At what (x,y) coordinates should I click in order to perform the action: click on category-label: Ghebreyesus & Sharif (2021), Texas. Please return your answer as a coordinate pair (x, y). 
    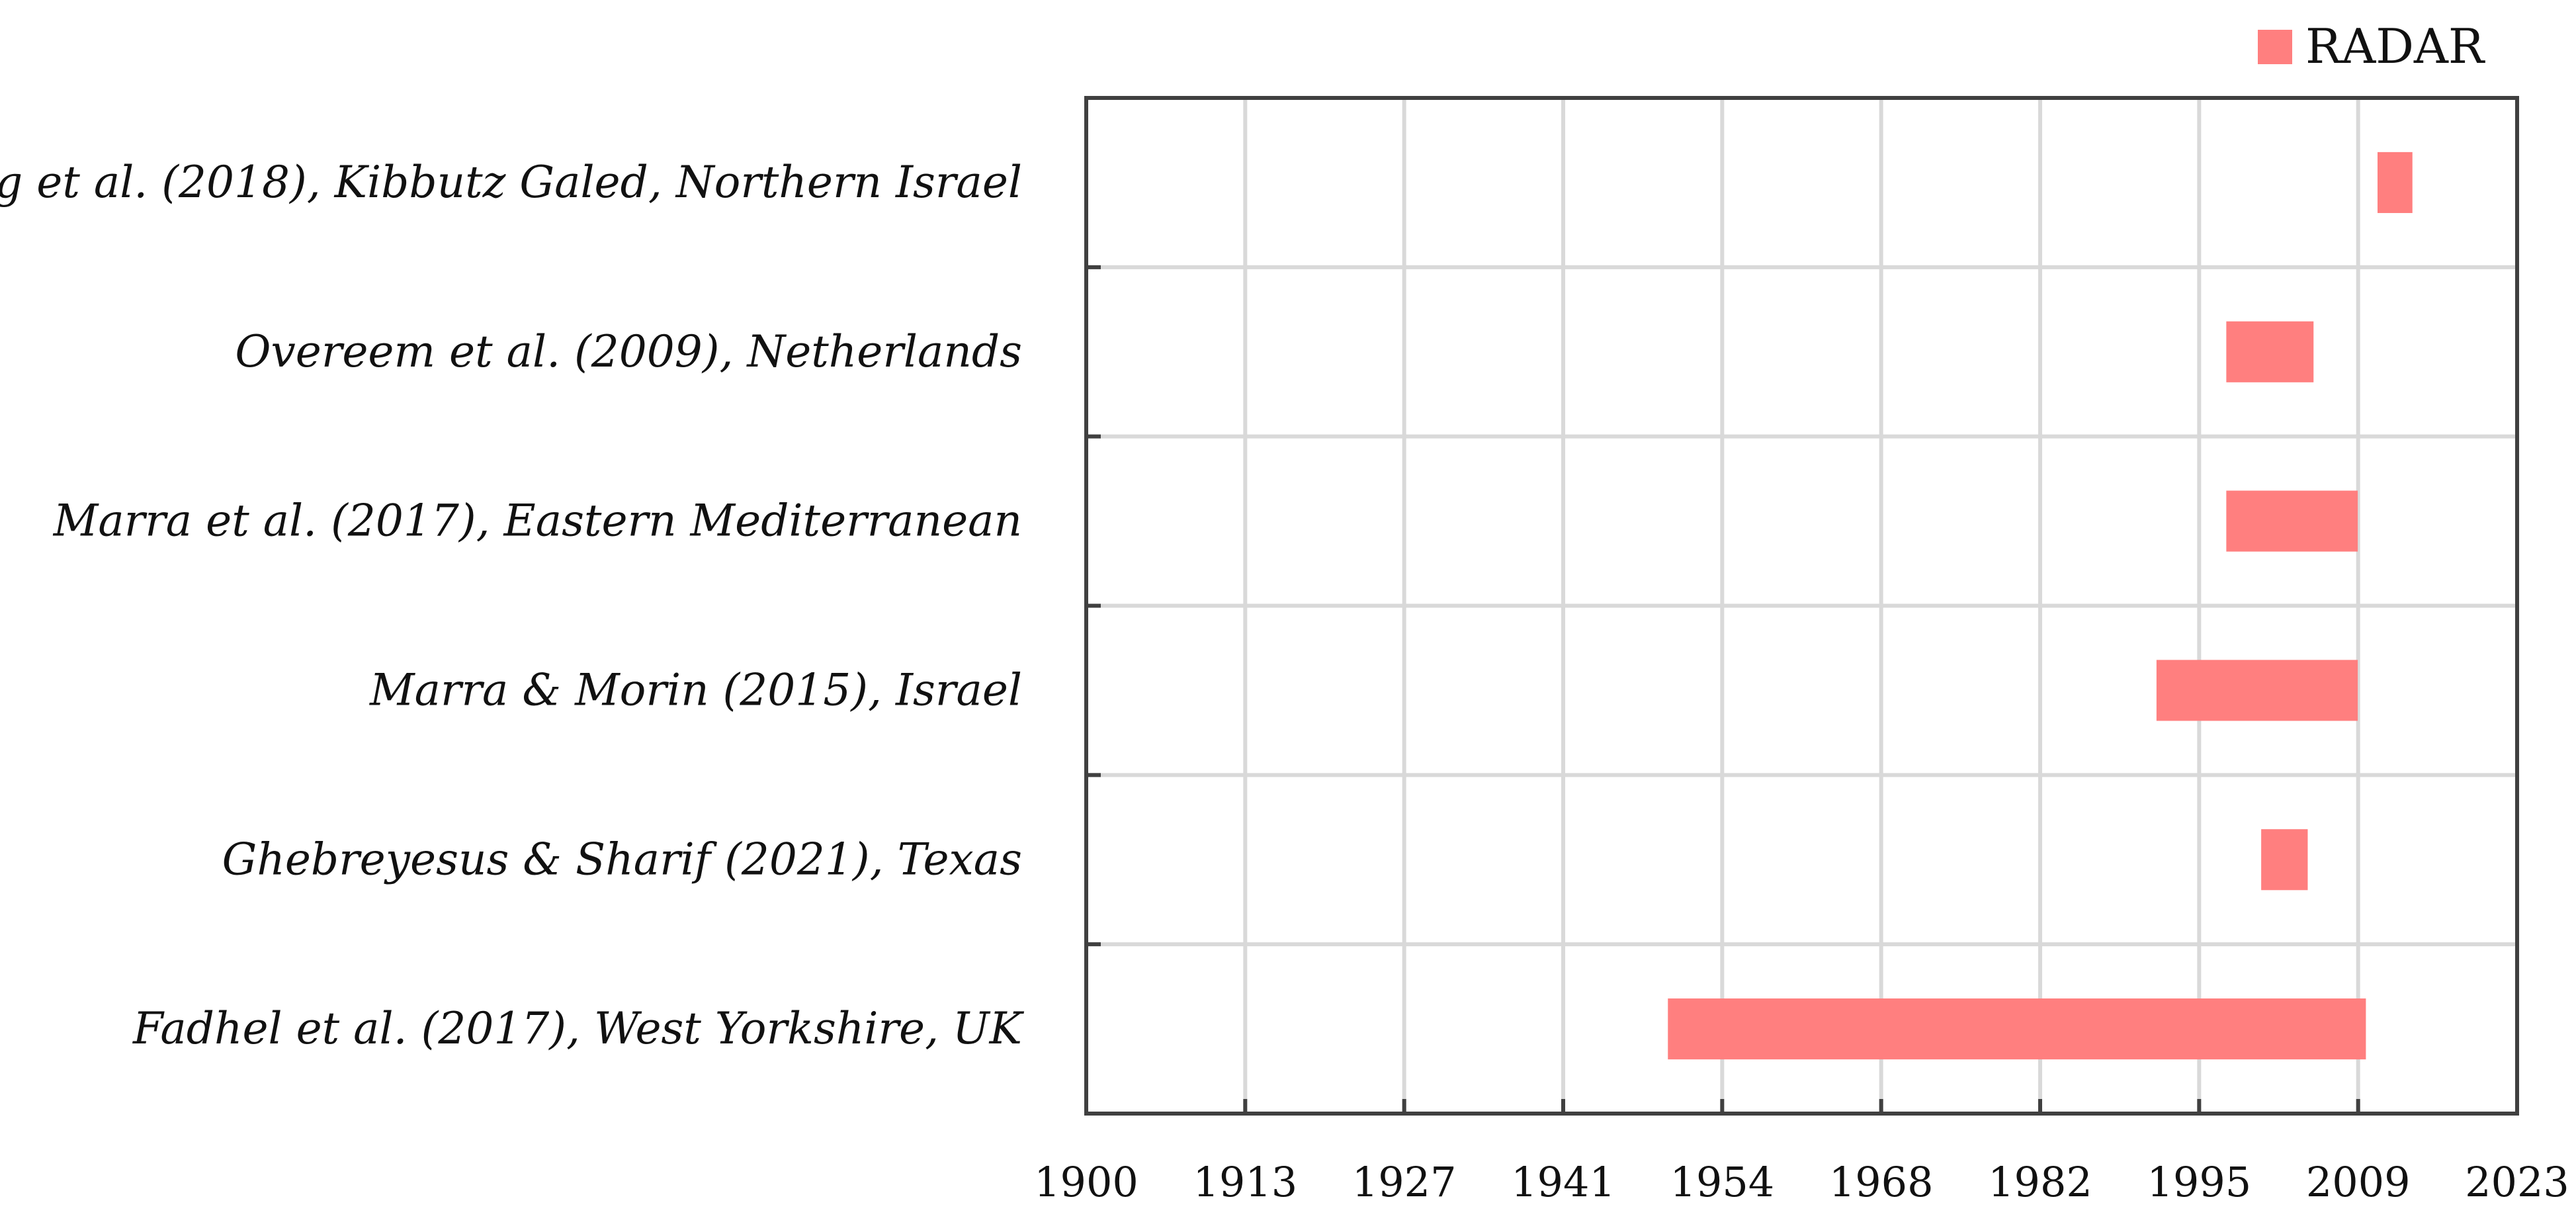
    Looking at the image, I should click on (622, 859).